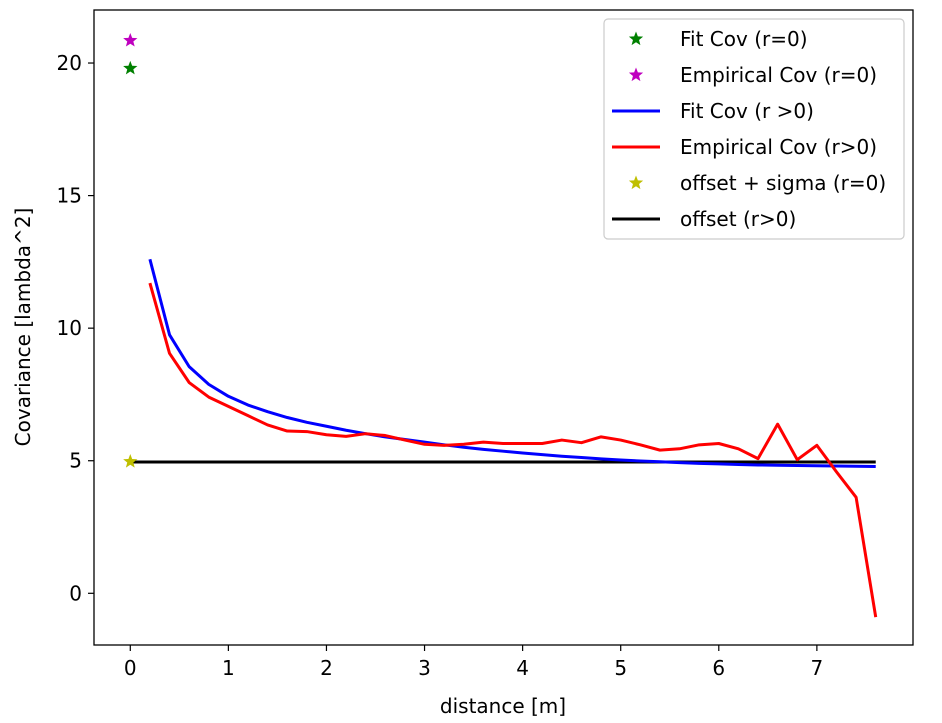 Image resolution: width=942 pixels, height=723 pixels. I want to click on y-tick-label: 5, so click(75, 461).